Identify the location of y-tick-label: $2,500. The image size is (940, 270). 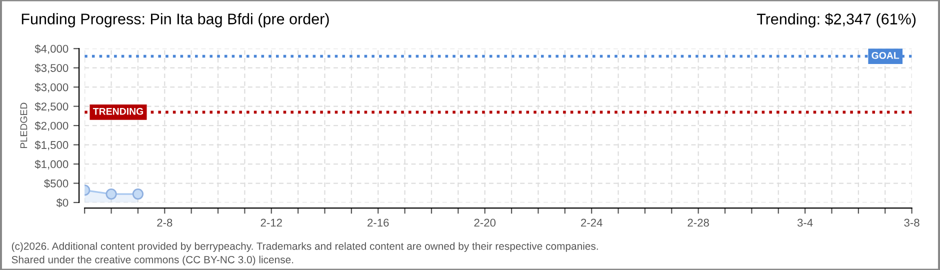
(51, 107).